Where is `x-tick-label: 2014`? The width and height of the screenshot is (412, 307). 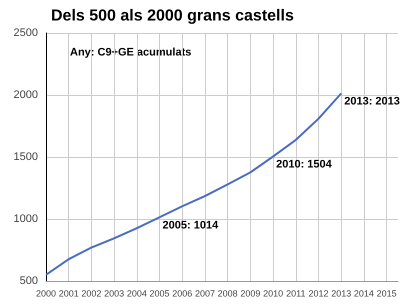 x-tick-label: 2014 is located at coordinates (364, 293).